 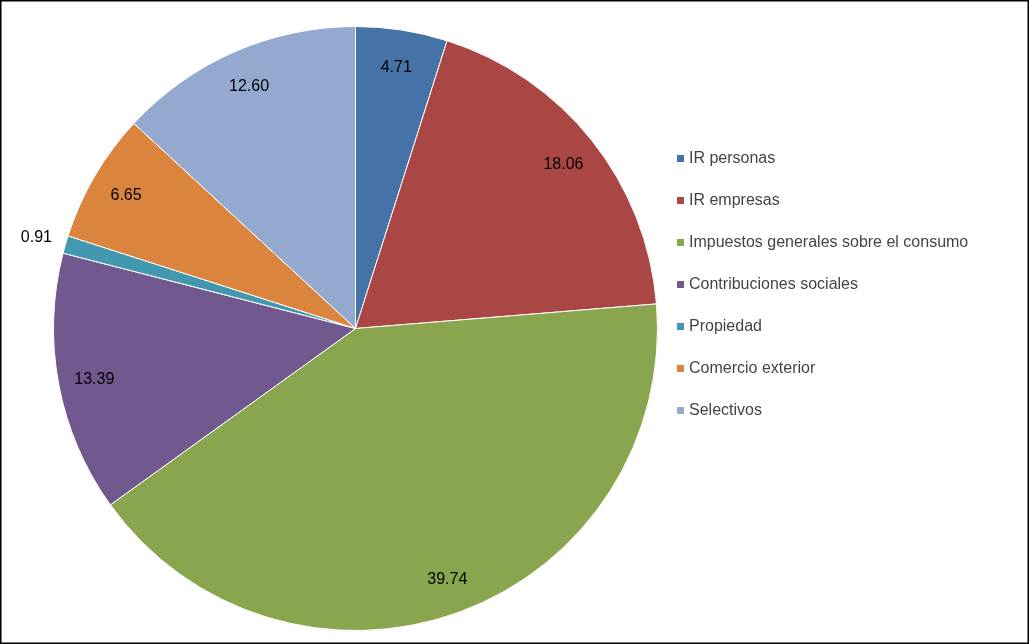 I want to click on data-label: 12.60, so click(x=249, y=85).